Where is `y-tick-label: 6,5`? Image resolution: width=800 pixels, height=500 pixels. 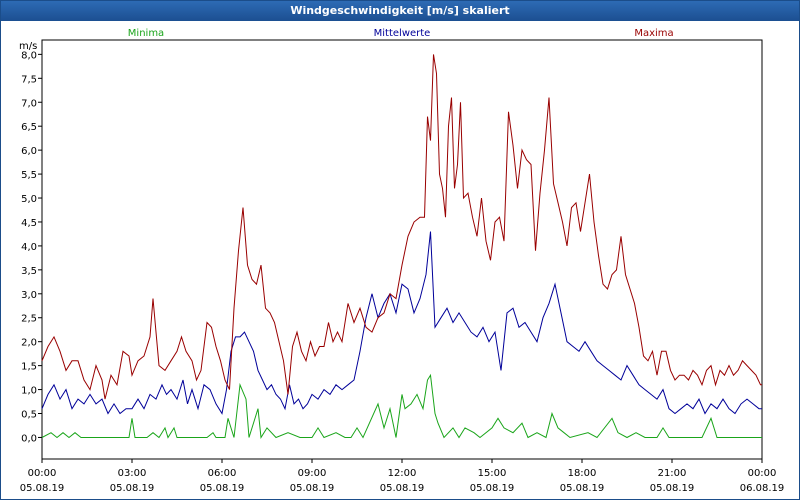
y-tick-label: 6,5 is located at coordinates (29, 127).